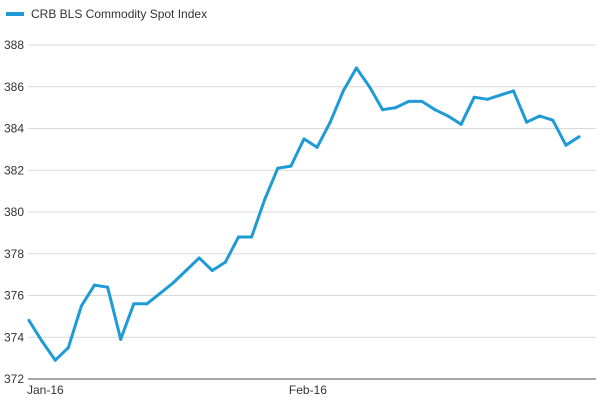 The image size is (600, 400). What do you see at coordinates (14, 296) in the screenshot?
I see `y-tick-label: 376` at bounding box center [14, 296].